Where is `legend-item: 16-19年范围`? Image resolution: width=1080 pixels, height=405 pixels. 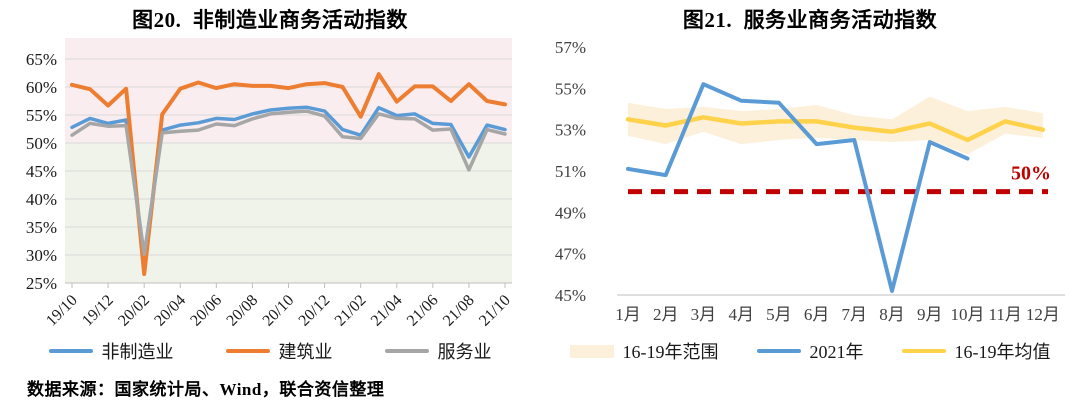 legend-item: 16-19年范围 is located at coordinates (644, 351).